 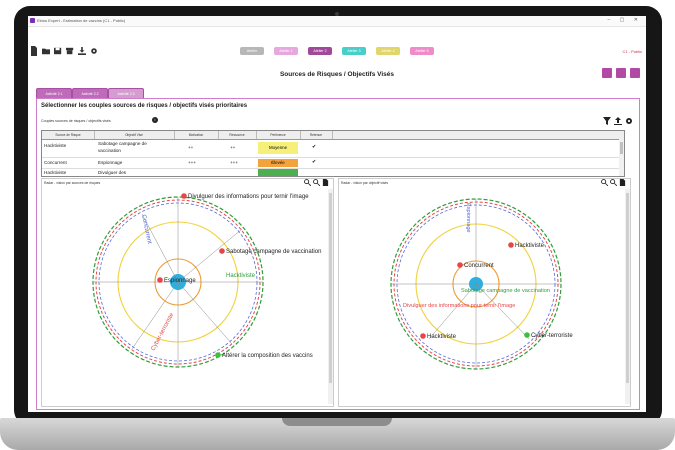 I want to click on radar-axis-label: Sabotage campagne de vaccination, so click(x=505, y=291).